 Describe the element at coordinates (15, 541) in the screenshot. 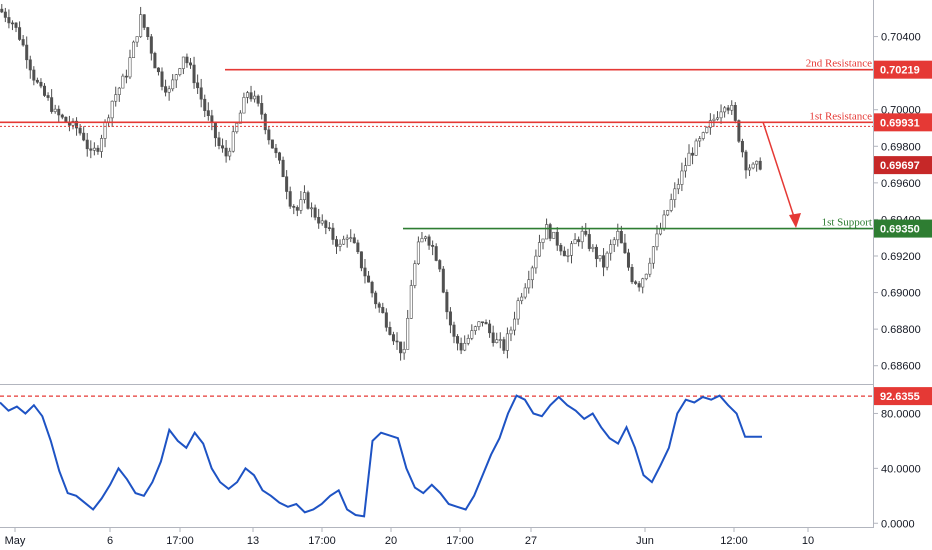

I see `time-tick-label: May` at that location.